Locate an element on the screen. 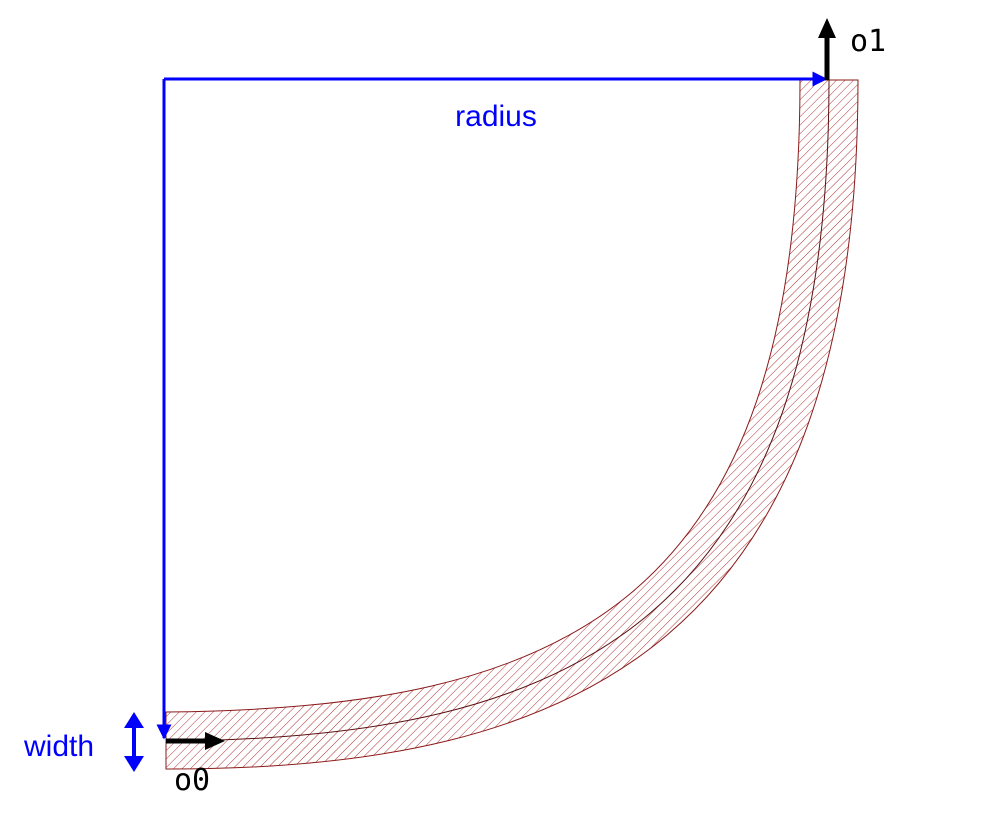 Image resolution: width=1000 pixels, height=820 pixels. port-o1-arrow-icon is located at coordinates (827, 49).